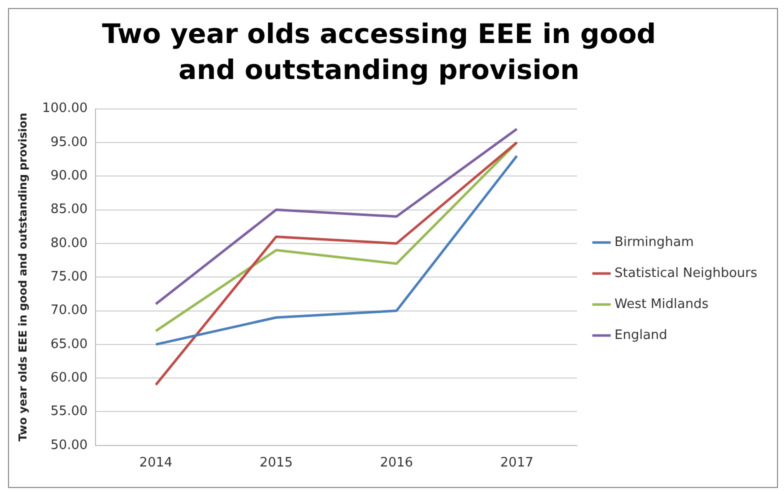  Describe the element at coordinates (69, 243) in the screenshot. I see `y-tick-label: 80.00` at that location.